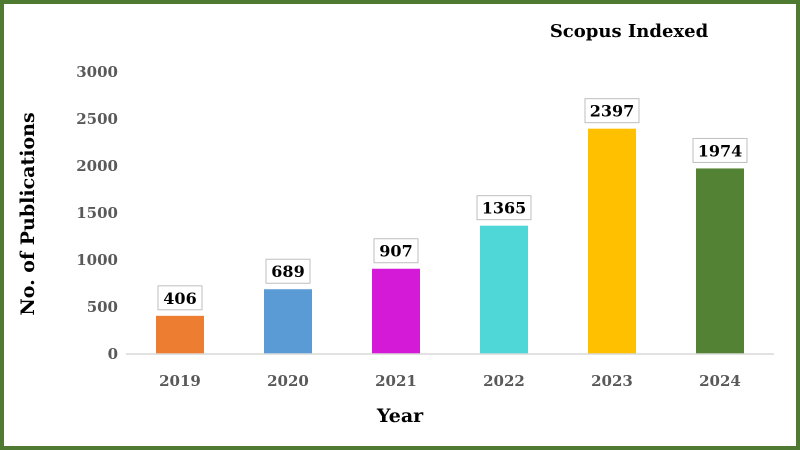 The width and height of the screenshot is (800, 450). Describe the element at coordinates (450, 381) in the screenshot. I see `x-axis: 2019 2020 2021 2022 2023 2024` at that location.